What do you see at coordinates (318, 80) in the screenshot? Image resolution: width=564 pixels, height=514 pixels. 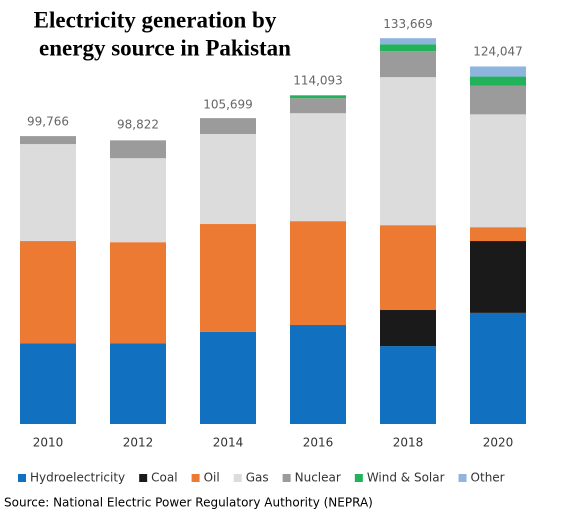 I see `total-label: 114,093` at bounding box center [318, 80].